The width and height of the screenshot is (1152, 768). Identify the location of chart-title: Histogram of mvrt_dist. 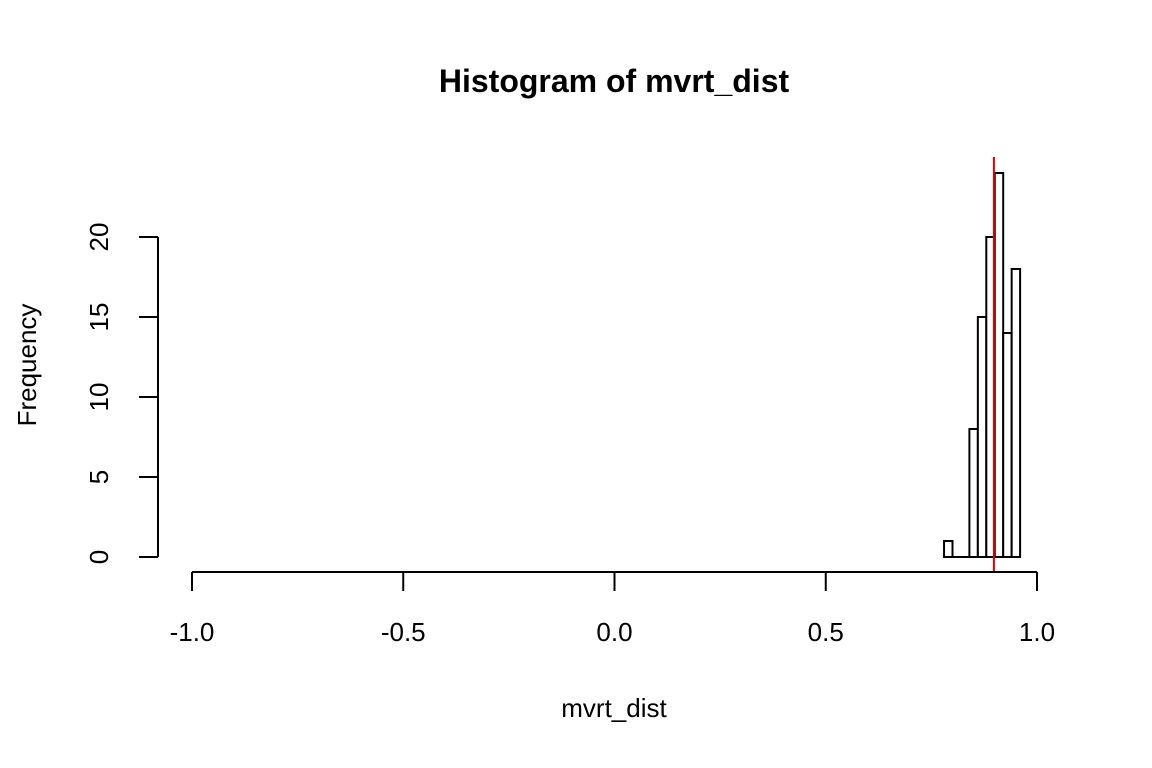
(614, 81).